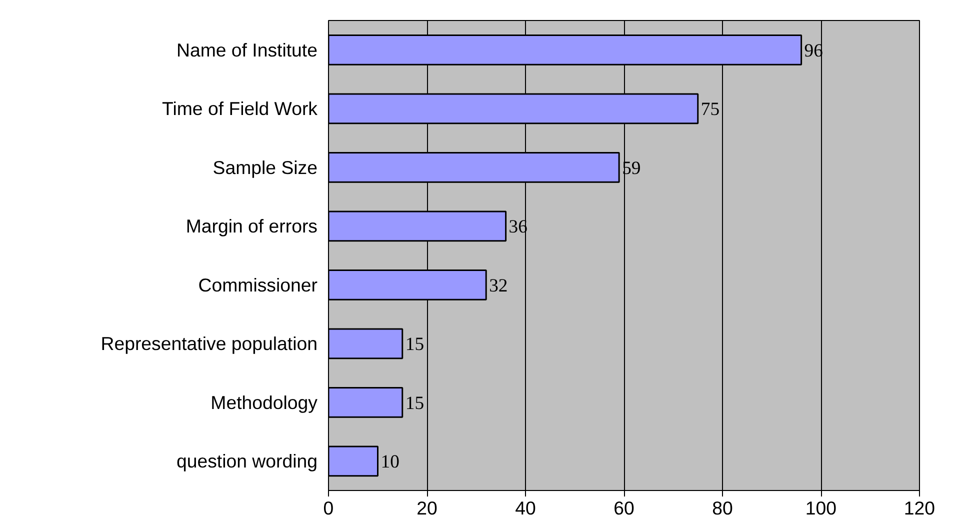  Describe the element at coordinates (265, 167) in the screenshot. I see `y-tick-label: Sample Size` at that location.